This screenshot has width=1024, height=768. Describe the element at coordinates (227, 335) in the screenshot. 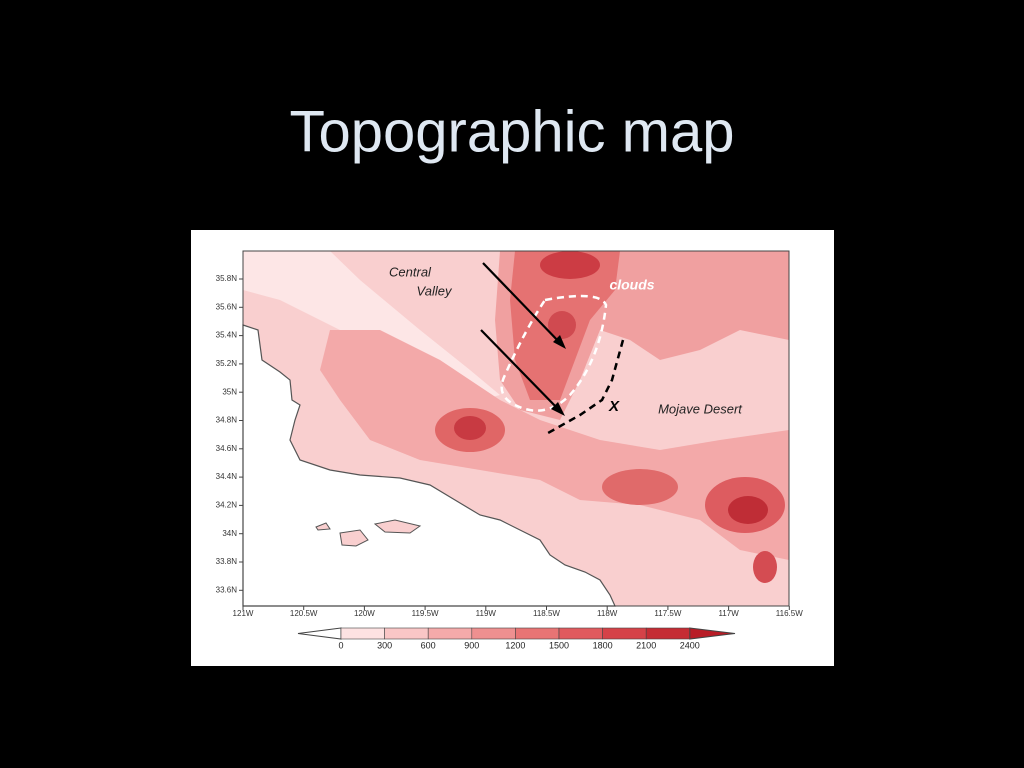

I see `lat-tick-label: 35.4N` at that location.